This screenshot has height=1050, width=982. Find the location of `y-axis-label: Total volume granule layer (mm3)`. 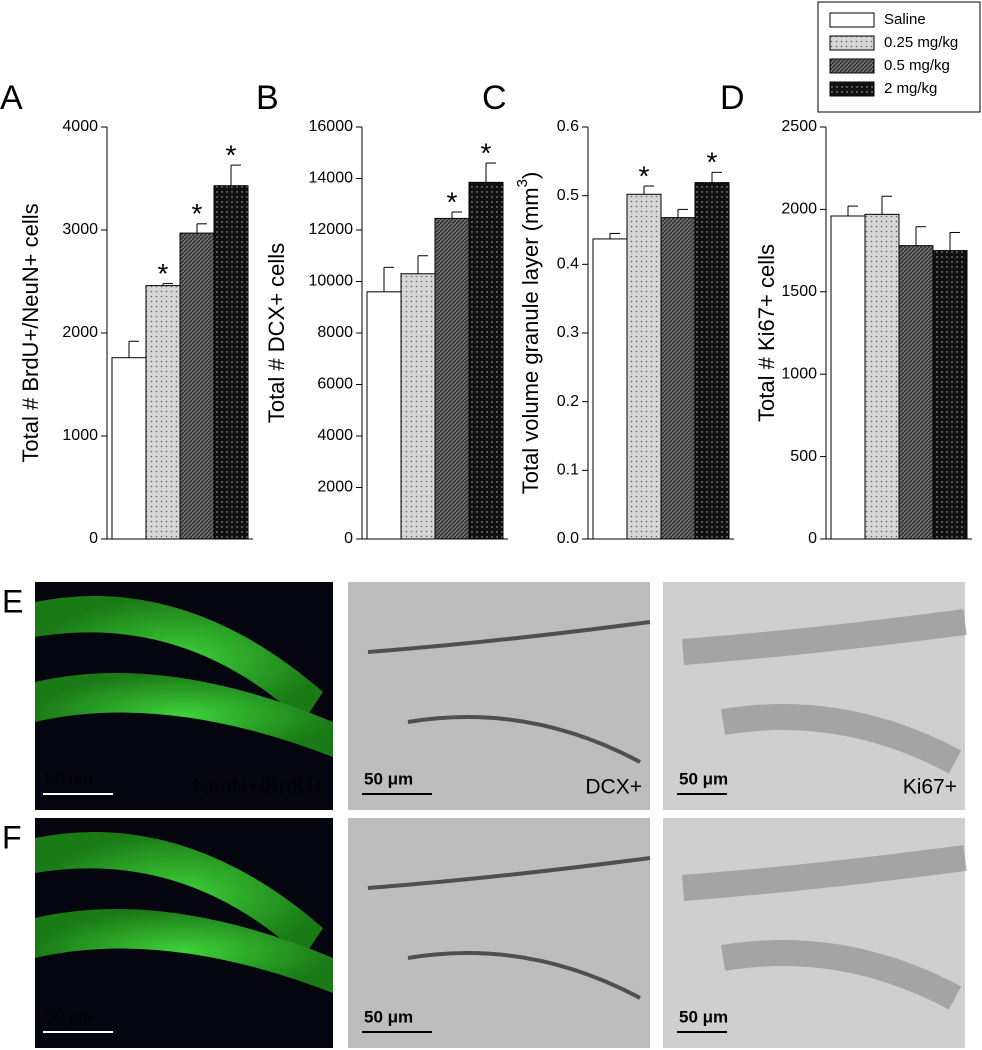

y-axis-label: Total volume granule layer (mm3) is located at coordinates (528, 333).